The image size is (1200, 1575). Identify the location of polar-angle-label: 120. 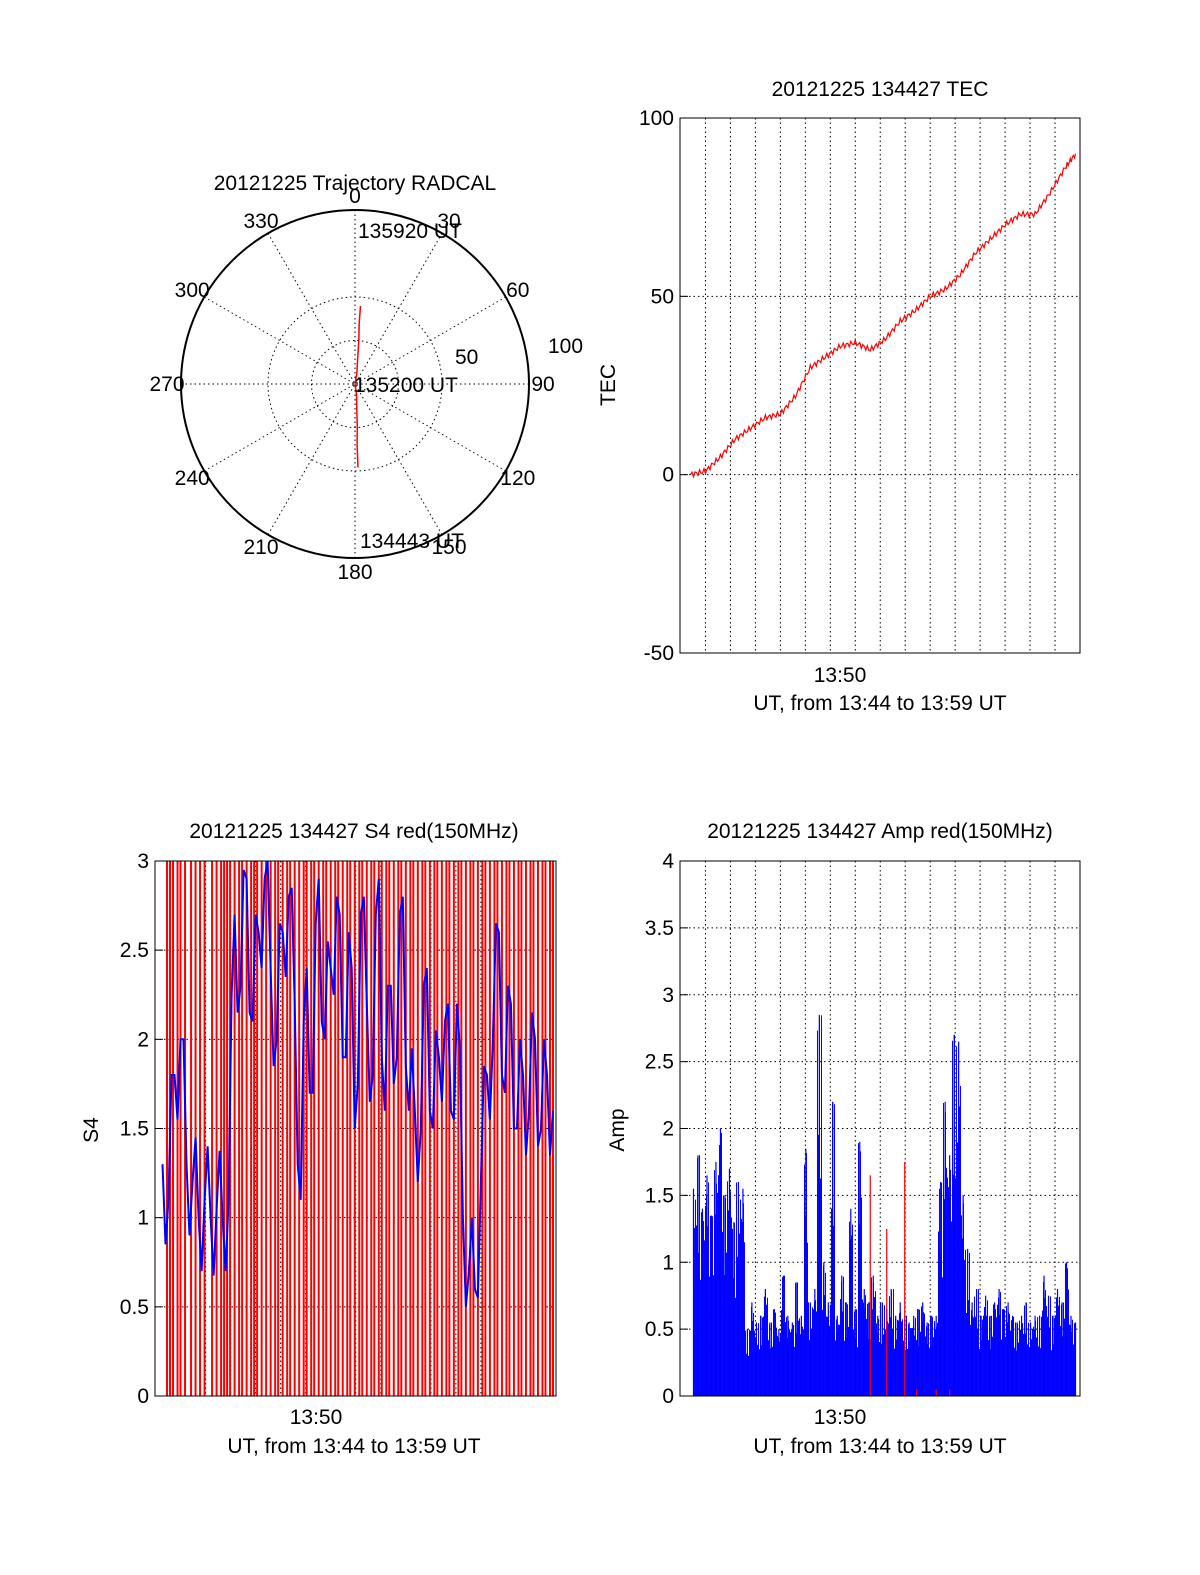
(517, 478).